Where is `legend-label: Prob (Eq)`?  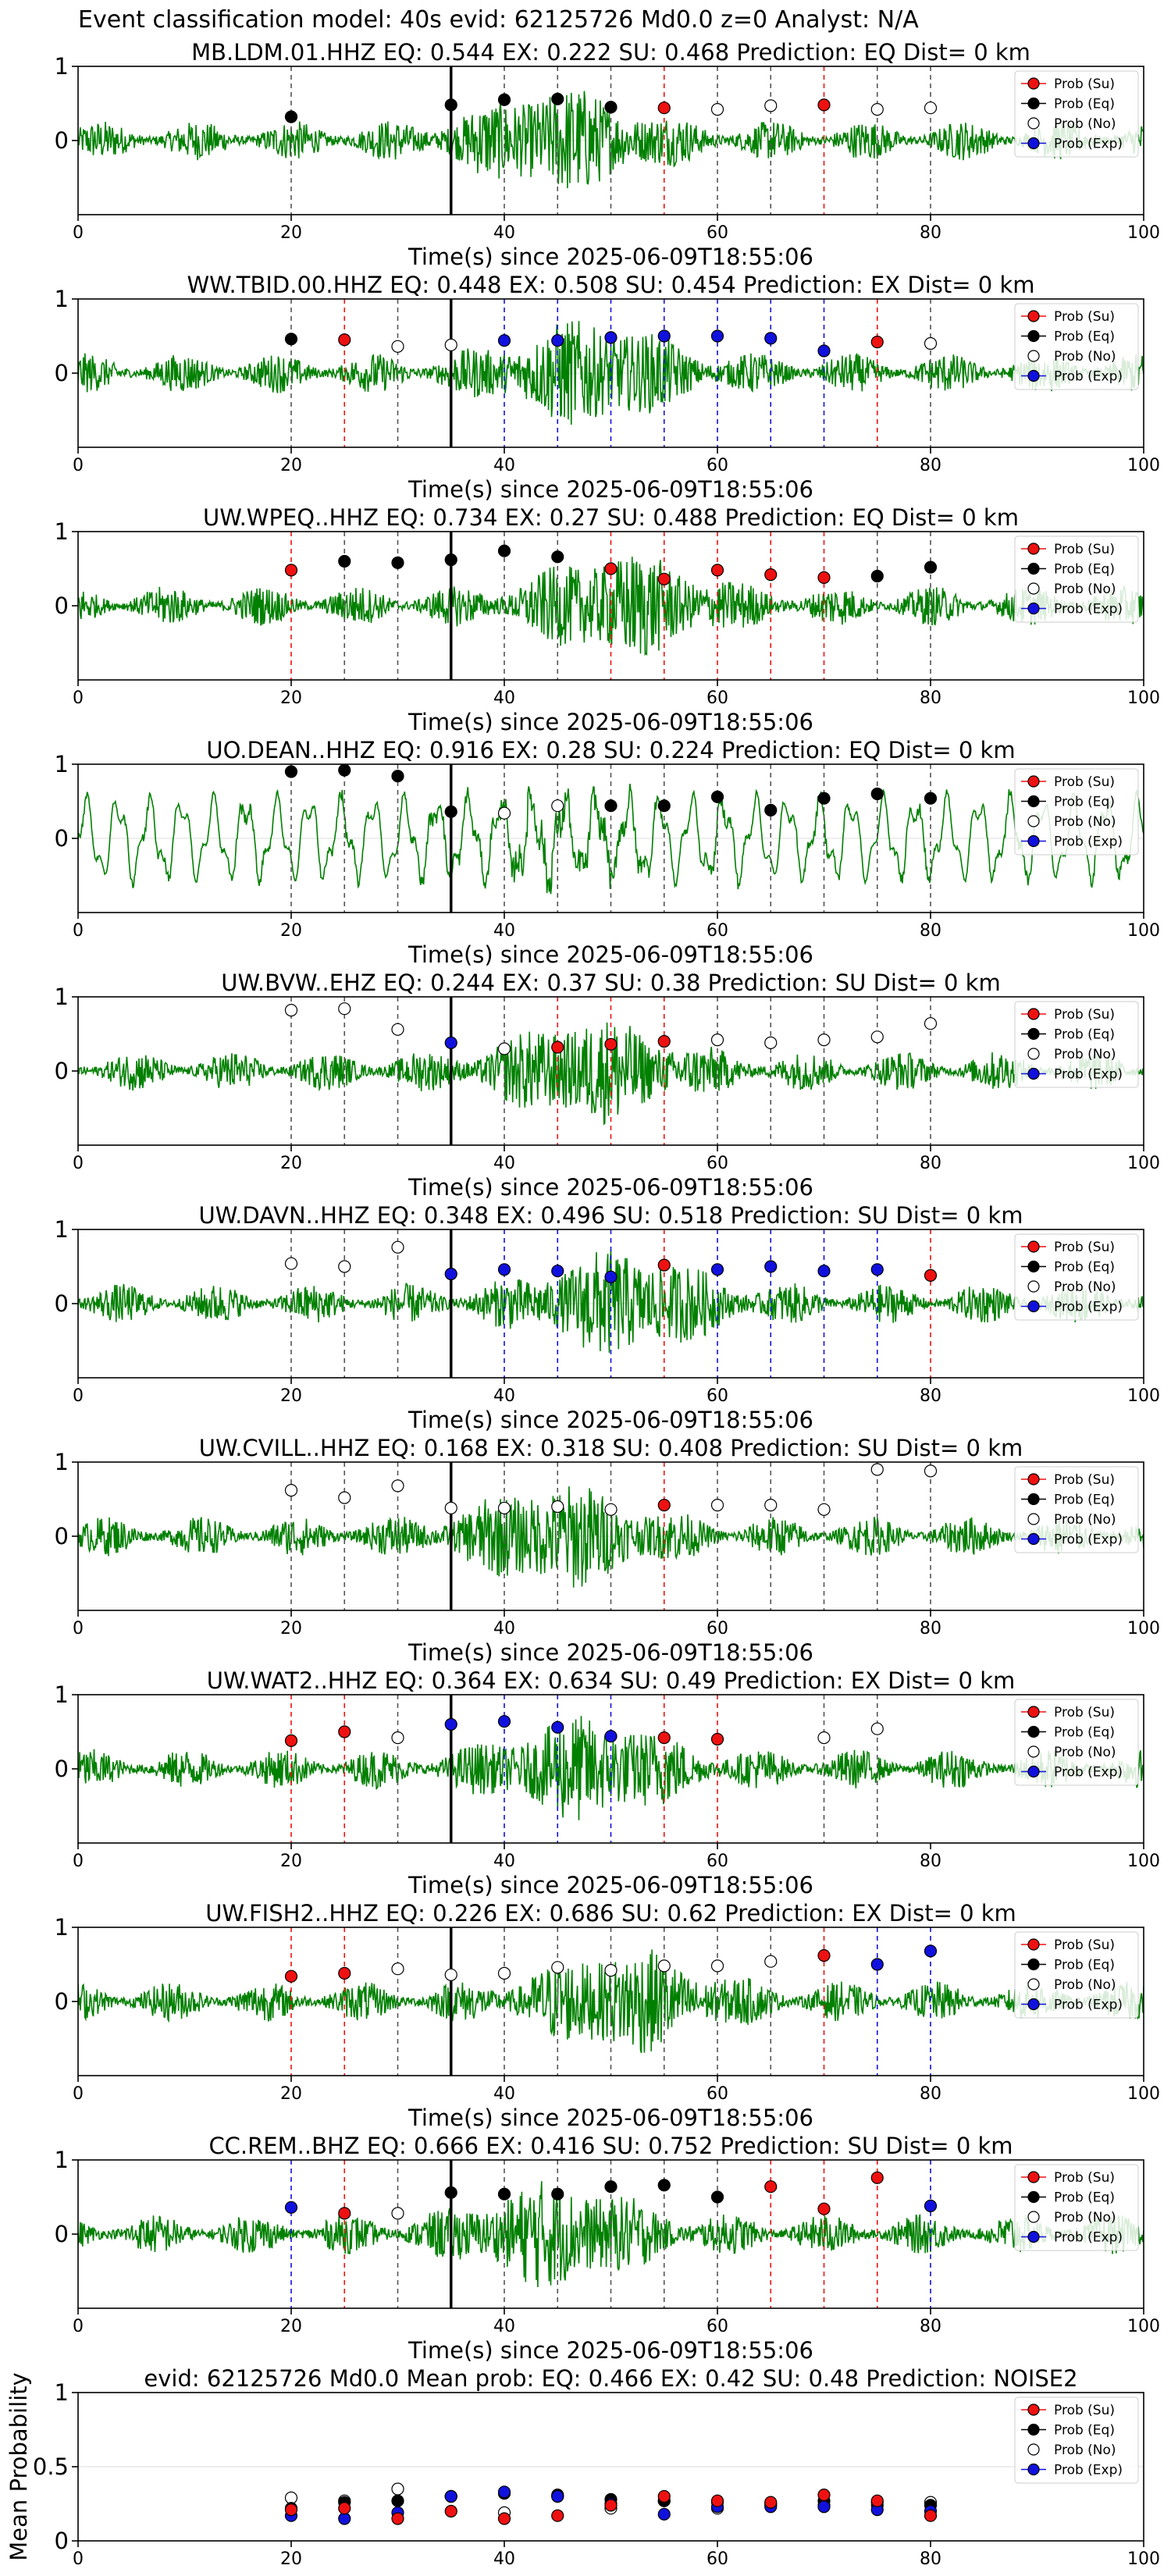
legend-label: Prob (Eq) is located at coordinates (1084, 1965).